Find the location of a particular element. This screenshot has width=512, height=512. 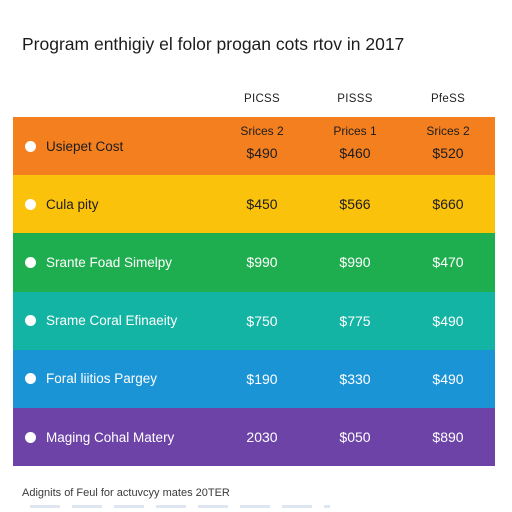

table-row: Srante Foad Simelpy $990 $990 $470 is located at coordinates (254, 262).